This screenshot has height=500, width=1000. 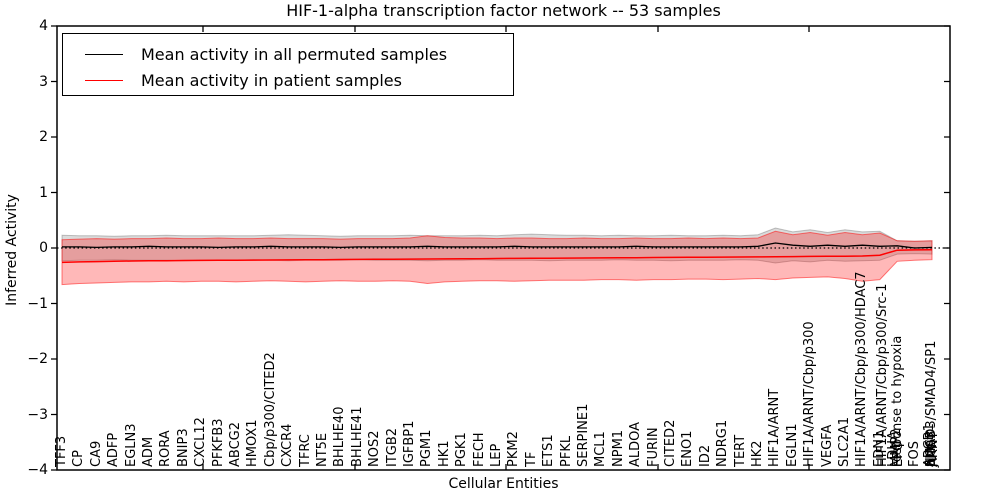 What do you see at coordinates (294, 54) in the screenshot?
I see `legend-label-permuted: Mean activity in all permuted samples` at bounding box center [294, 54].